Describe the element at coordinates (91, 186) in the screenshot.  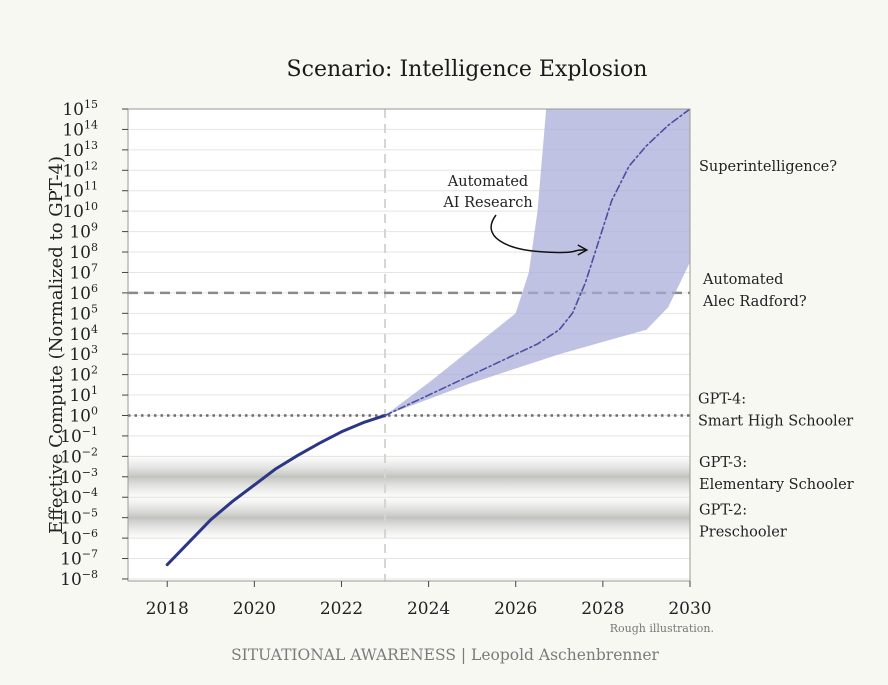
I see `y-tick-exponent: 11` at that location.